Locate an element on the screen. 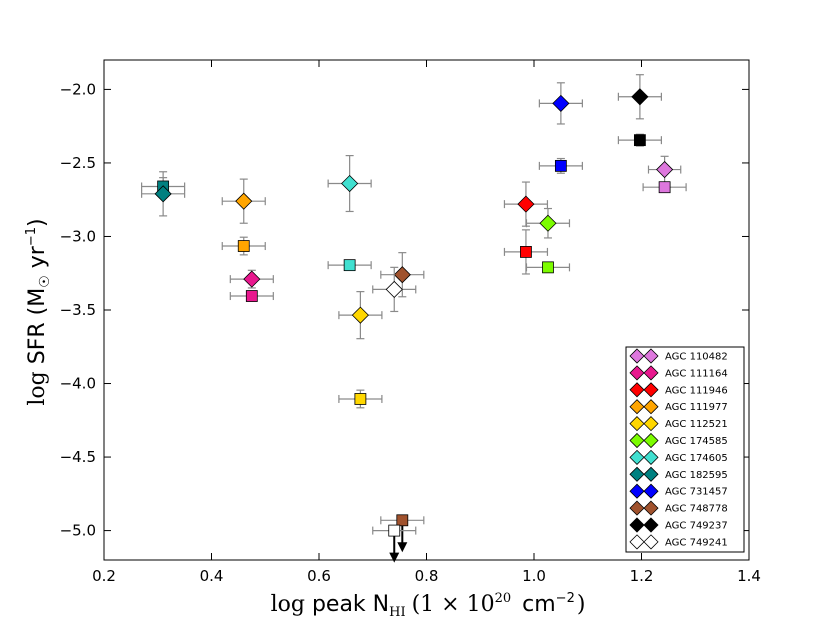 This screenshot has height=623, width=830. legend-label: AGC 110482 is located at coordinates (696, 357).